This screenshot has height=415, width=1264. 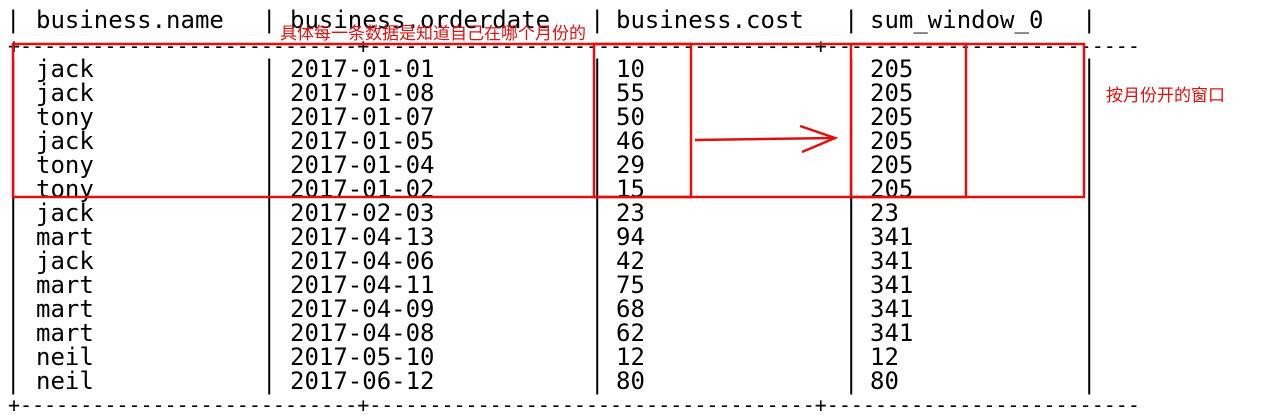 What do you see at coordinates (362, 261) in the screenshot?
I see `cell-orderdate: 2017-04-06` at bounding box center [362, 261].